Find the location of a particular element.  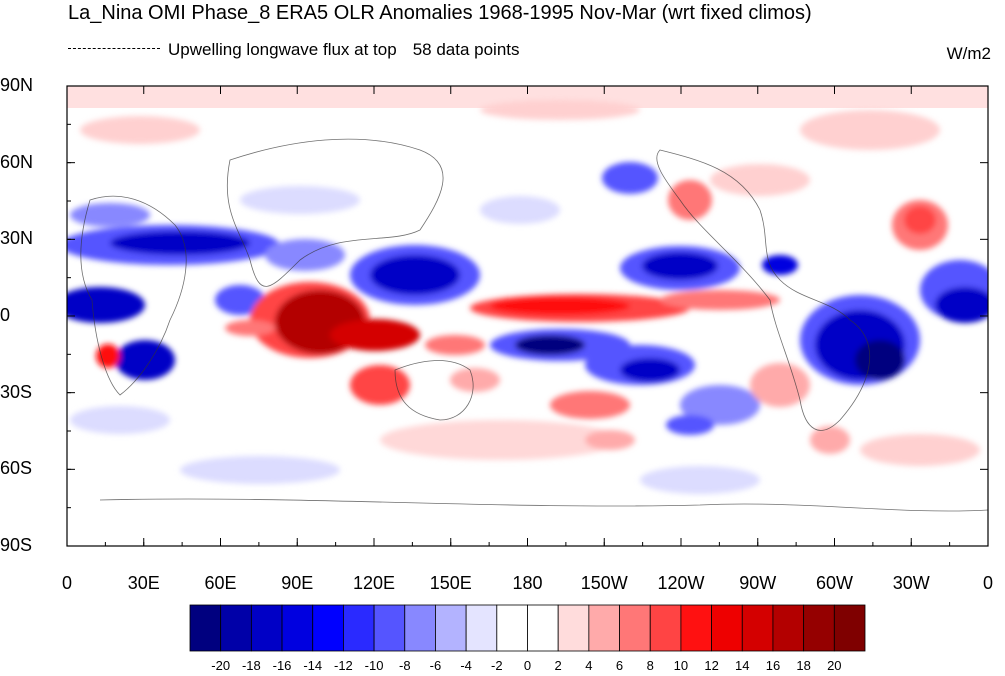

dashed-line-legend-icon is located at coordinates (114, 49).